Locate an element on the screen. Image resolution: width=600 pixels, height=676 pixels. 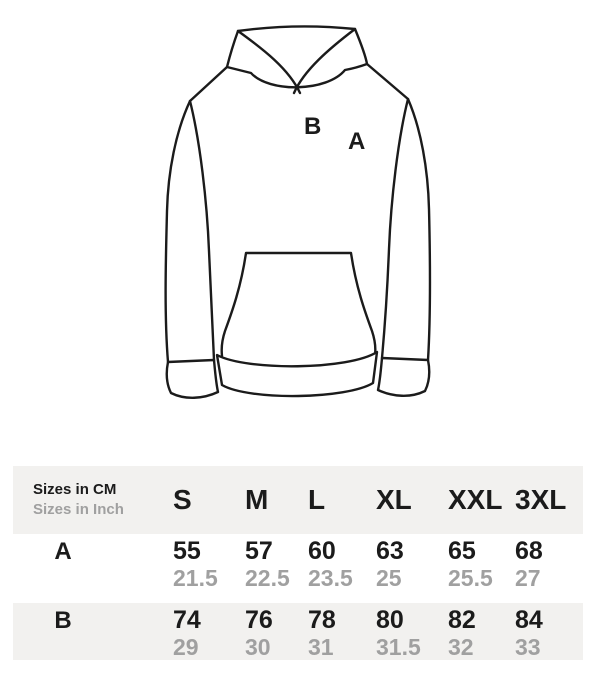
inch-value: 22.5 is located at coordinates (267, 578).